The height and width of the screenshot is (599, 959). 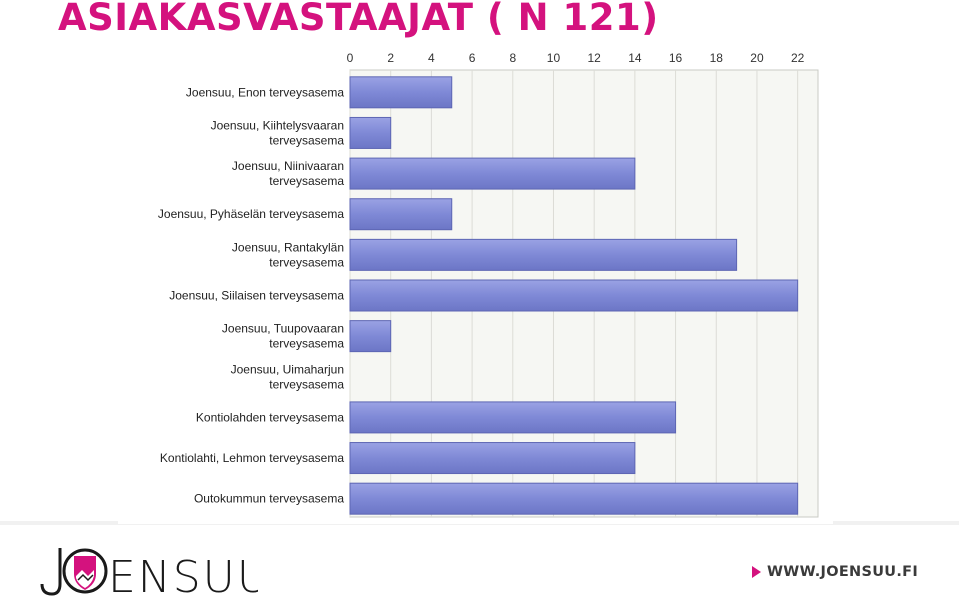 What do you see at coordinates (843, 572) in the screenshot?
I see `website-text: WWW.JOENSUU.FI` at bounding box center [843, 572].